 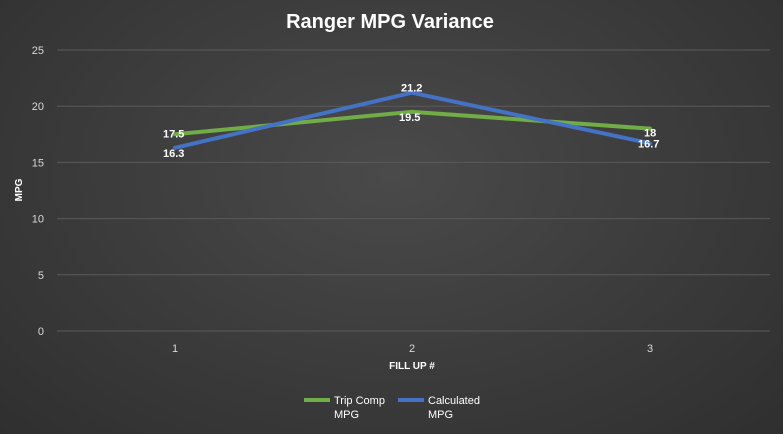 I want to click on y-tick-label: 5, so click(x=41, y=276).